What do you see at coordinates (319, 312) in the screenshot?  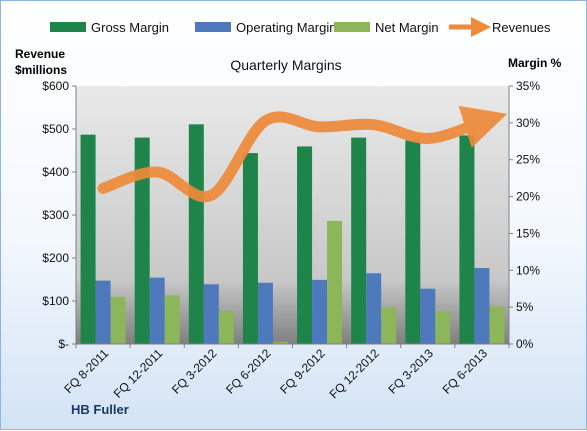 I see `bar-operating-margin-fq-9-2012` at bounding box center [319, 312].